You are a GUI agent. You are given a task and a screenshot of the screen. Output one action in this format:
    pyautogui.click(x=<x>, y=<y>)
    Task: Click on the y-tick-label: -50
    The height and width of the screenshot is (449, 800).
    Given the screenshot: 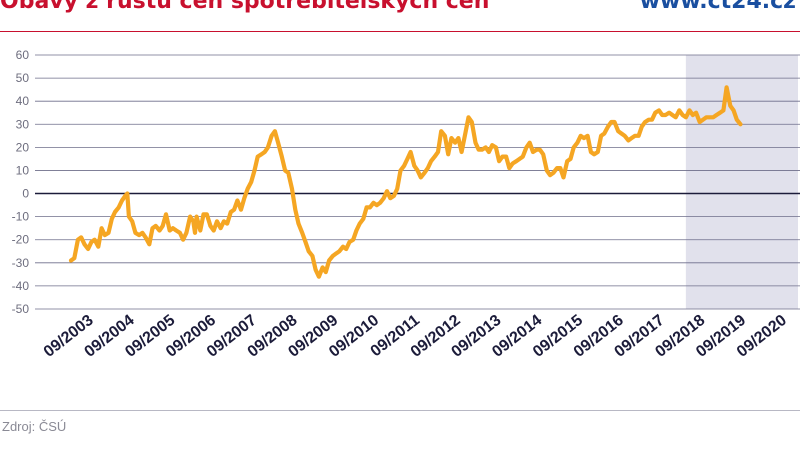 What is the action you would take?
    pyautogui.click(x=21, y=309)
    